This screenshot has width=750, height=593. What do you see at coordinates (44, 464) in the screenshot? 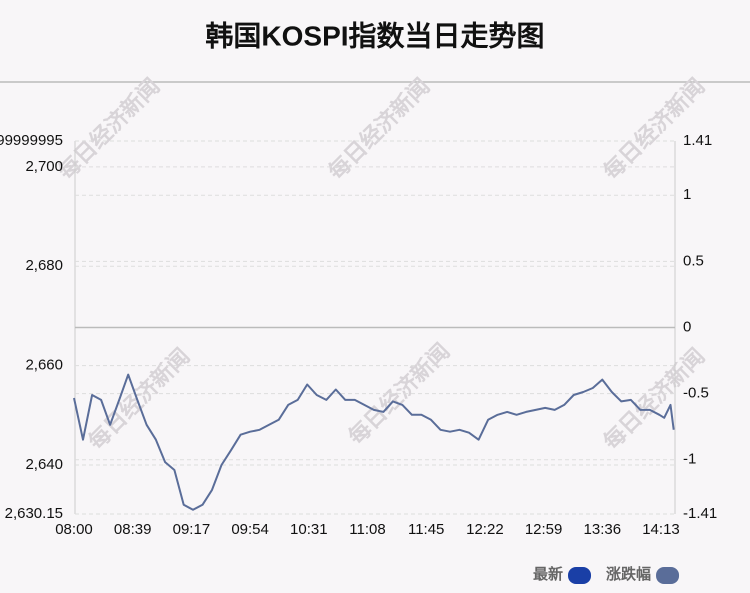
I see `y-tick-label: 2,640` at bounding box center [44, 464].